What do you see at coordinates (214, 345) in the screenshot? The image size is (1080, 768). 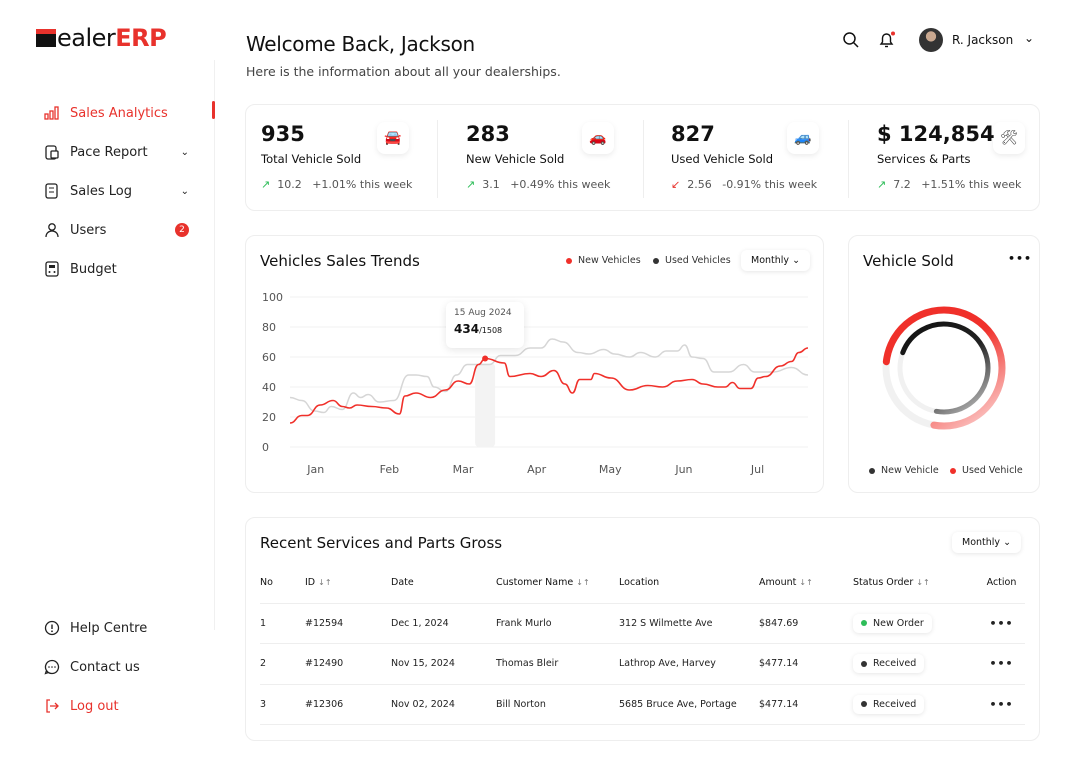 I see `sidebar-divider` at bounding box center [214, 345].